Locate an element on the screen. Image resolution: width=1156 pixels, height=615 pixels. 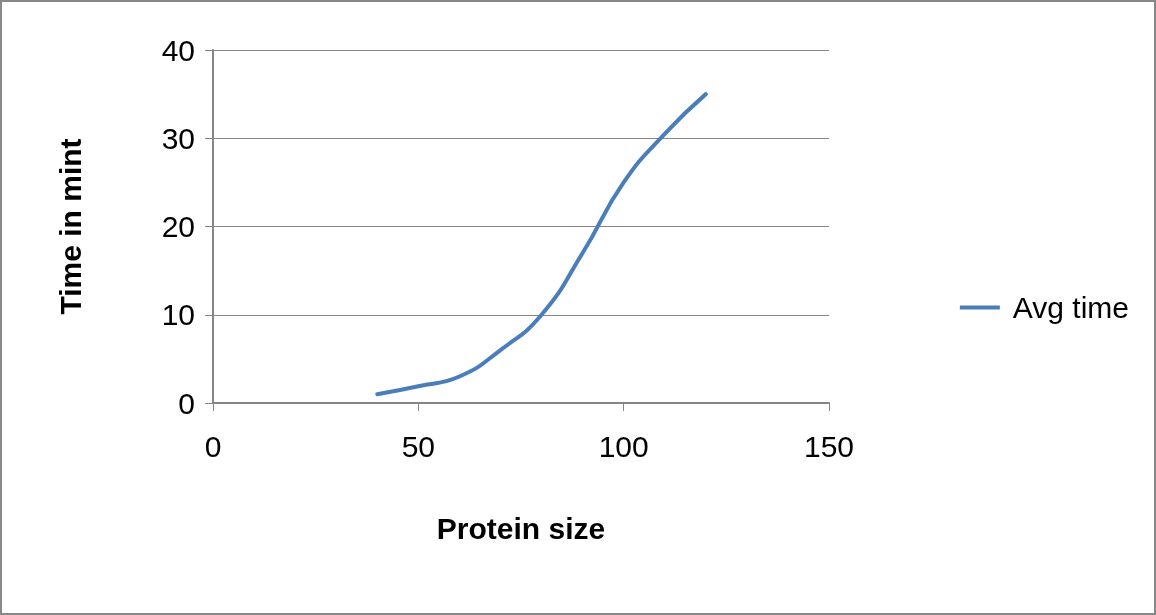
y-tick-label: 30 is located at coordinates (178, 138).